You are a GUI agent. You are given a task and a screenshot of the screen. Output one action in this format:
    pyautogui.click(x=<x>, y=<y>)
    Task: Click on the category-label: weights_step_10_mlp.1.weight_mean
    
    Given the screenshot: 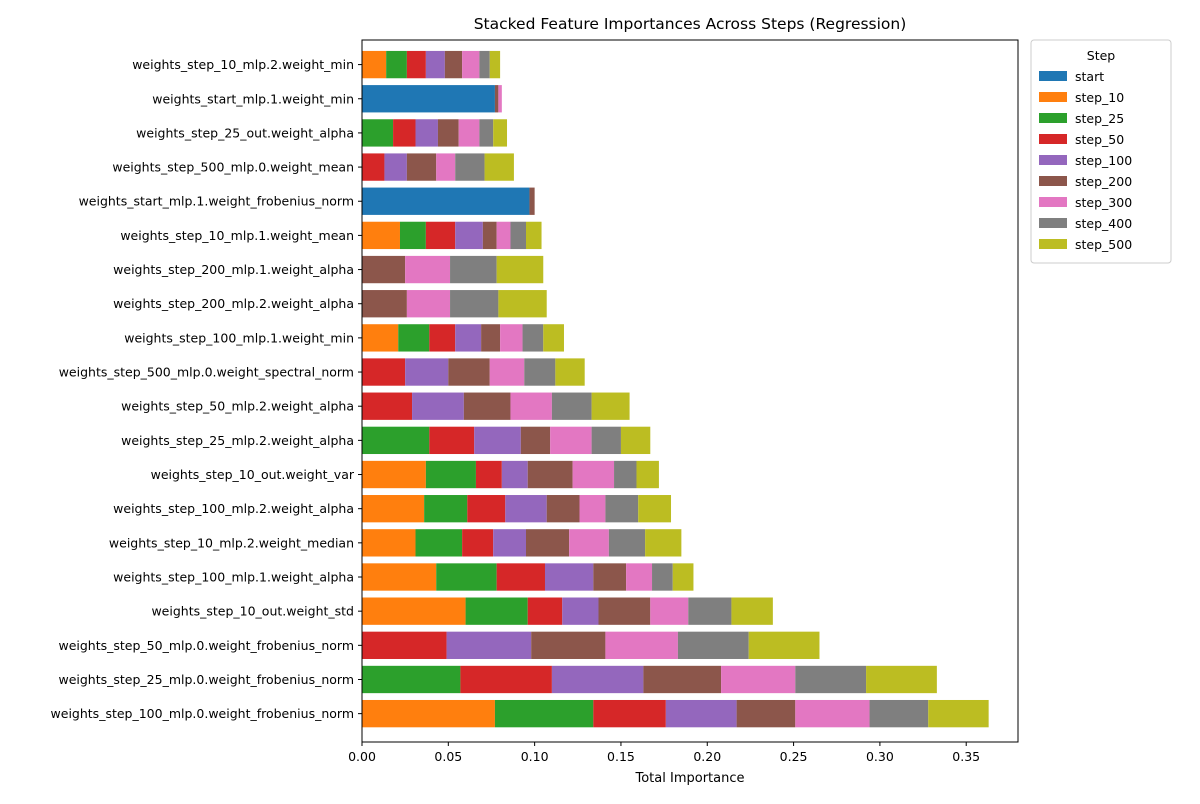 What is the action you would take?
    pyautogui.click(x=237, y=235)
    